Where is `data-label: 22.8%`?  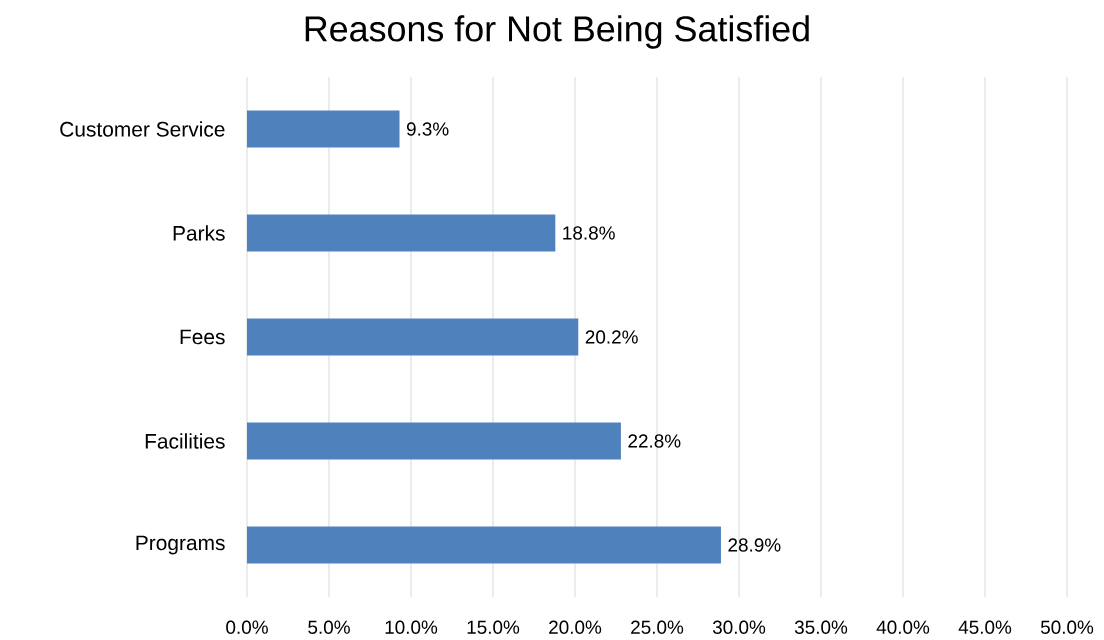
data-label: 22.8% is located at coordinates (654, 441).